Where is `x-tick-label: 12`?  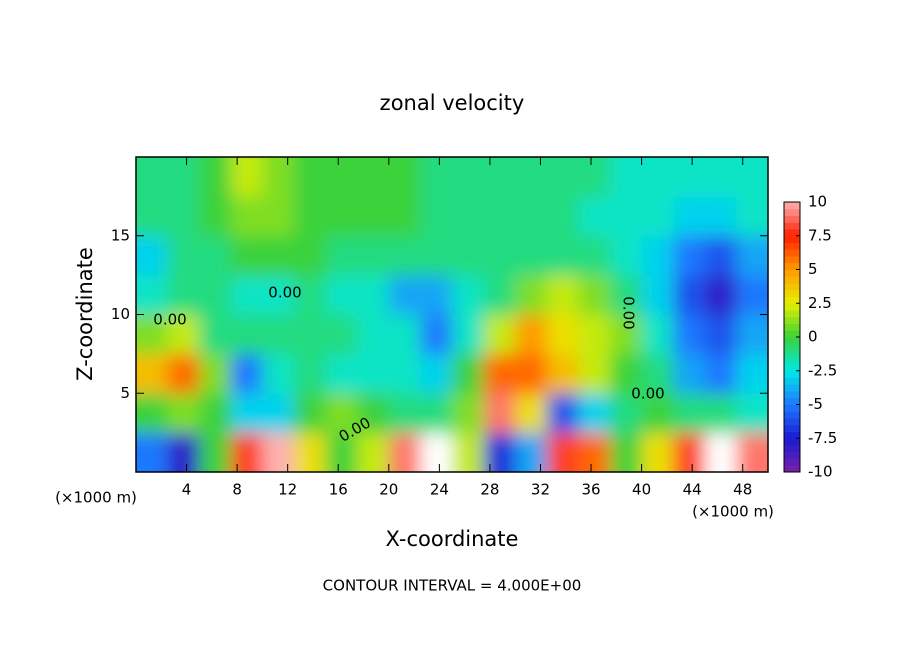
x-tick-label: 12 is located at coordinates (287, 490).